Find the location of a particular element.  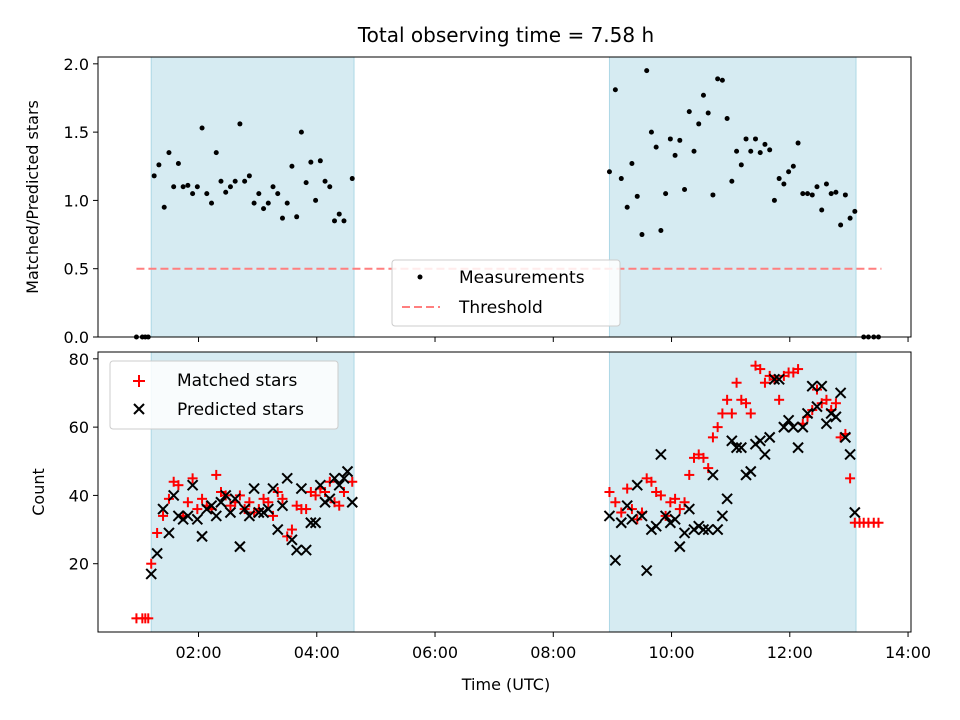

bottom-x-tick-label: 12:00 is located at coordinates (790, 652).